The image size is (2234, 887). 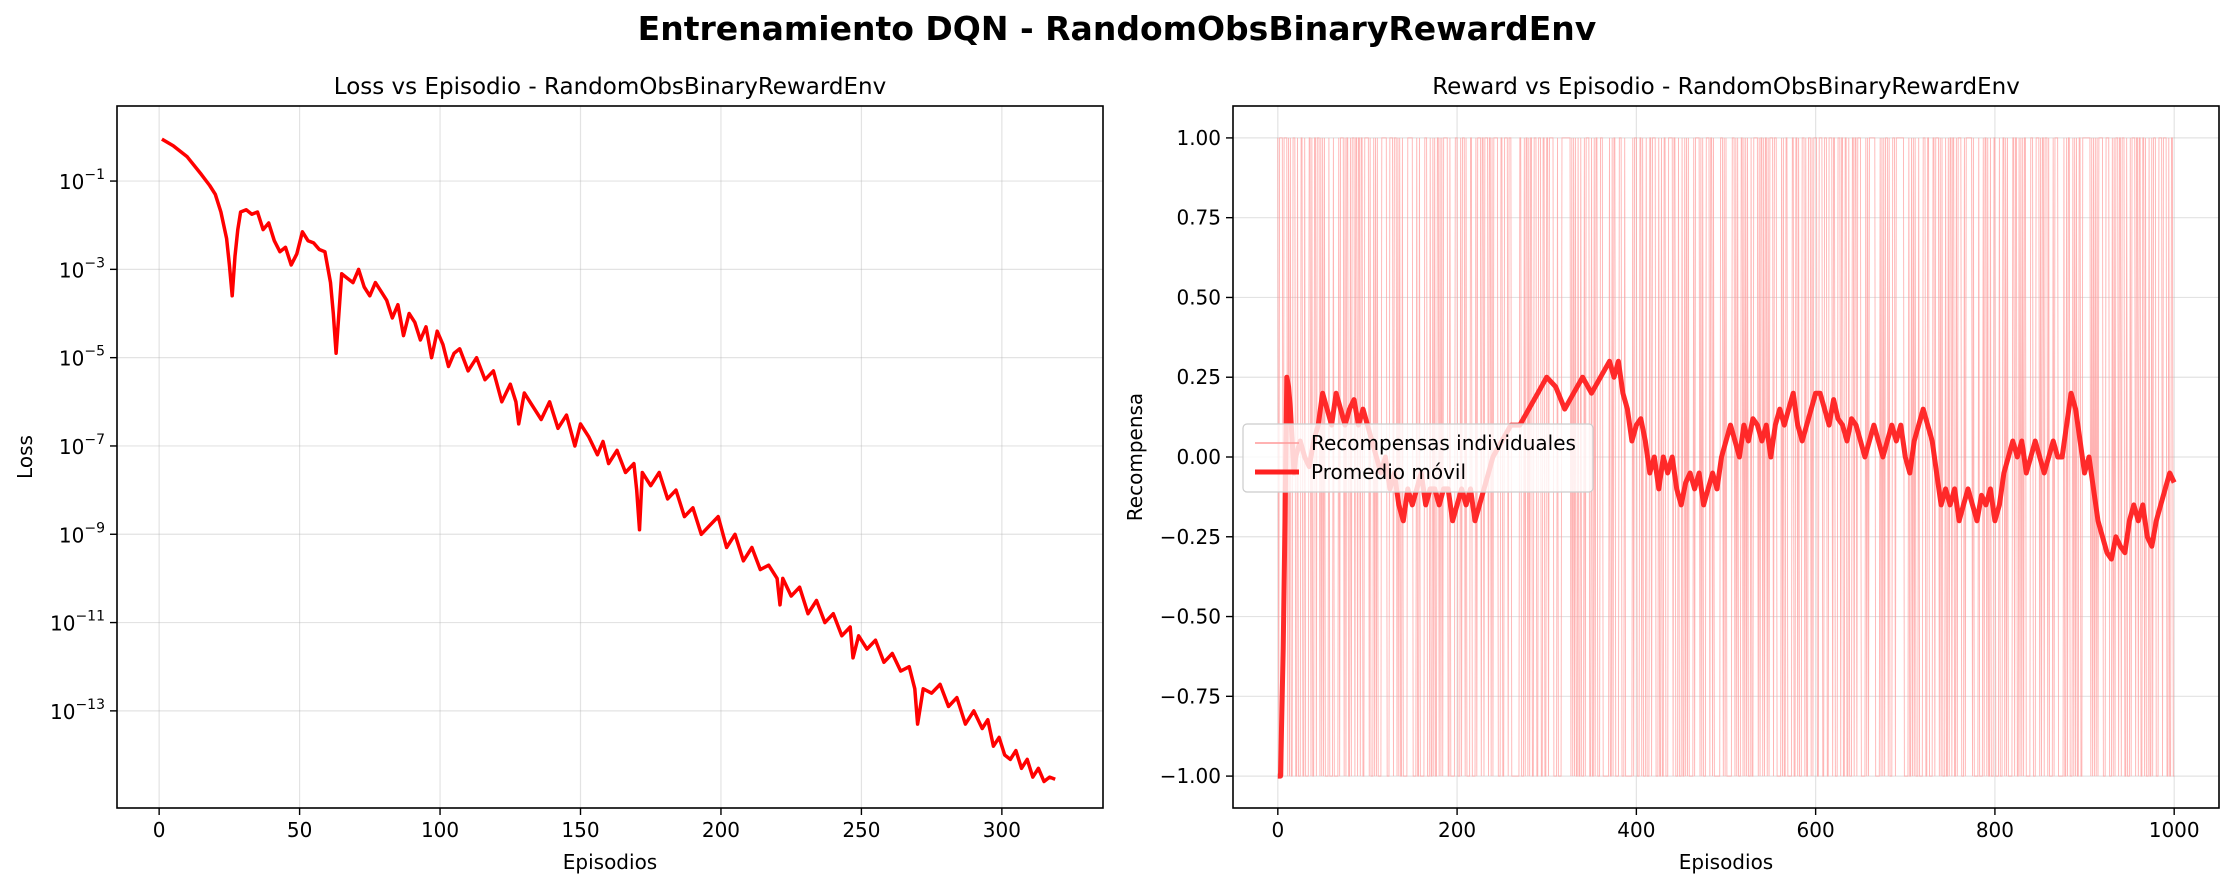 I want to click on loss-x-tick-label: 150, so click(x=580, y=830).